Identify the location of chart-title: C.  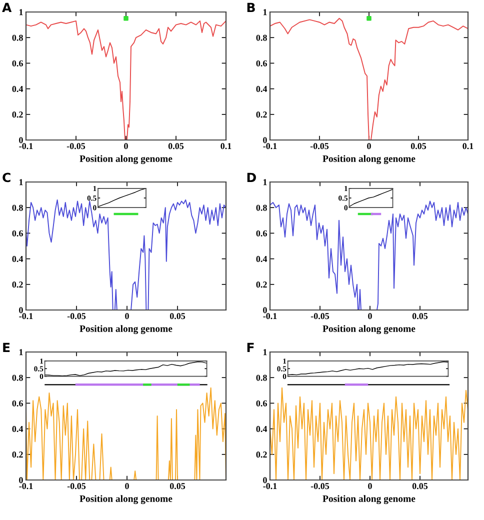
(6, 177).